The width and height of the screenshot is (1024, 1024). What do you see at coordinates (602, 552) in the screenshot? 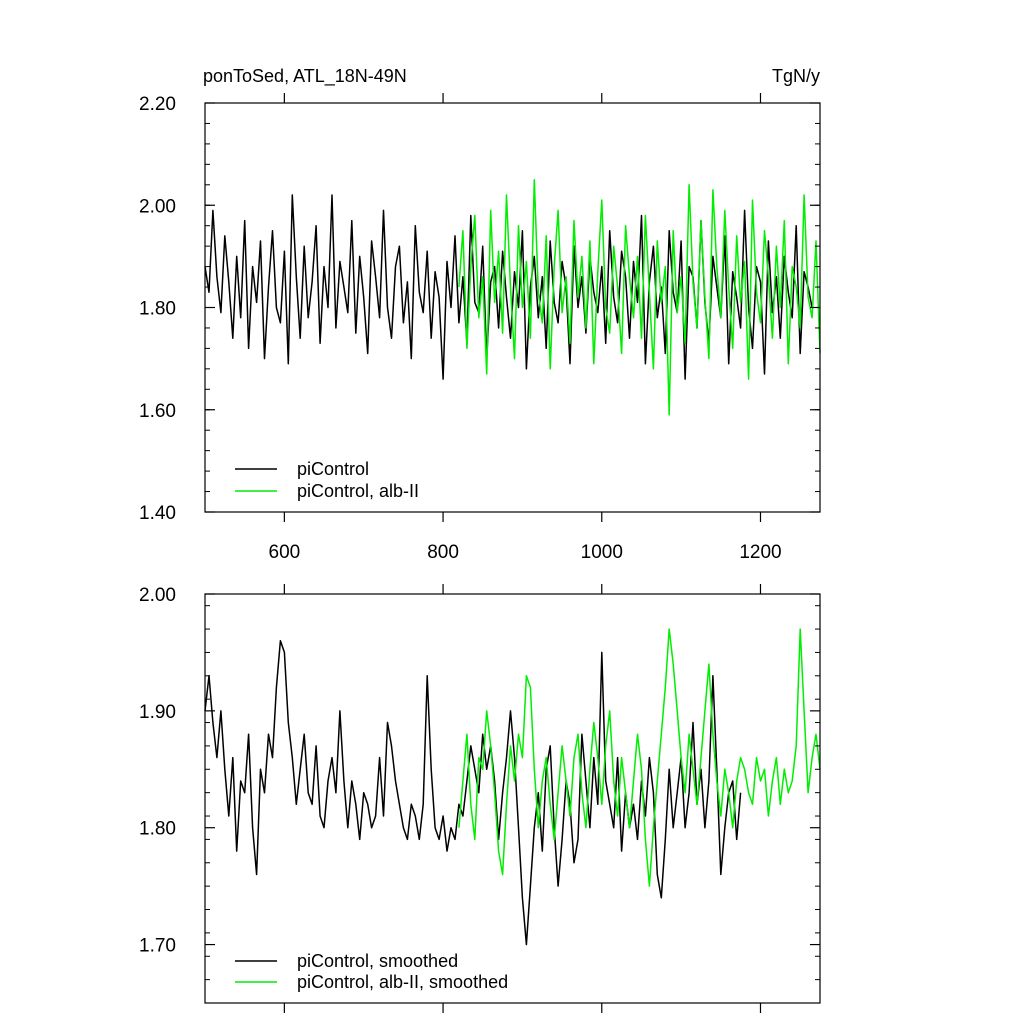
I see `top-x-tick-label: 1000` at bounding box center [602, 552].